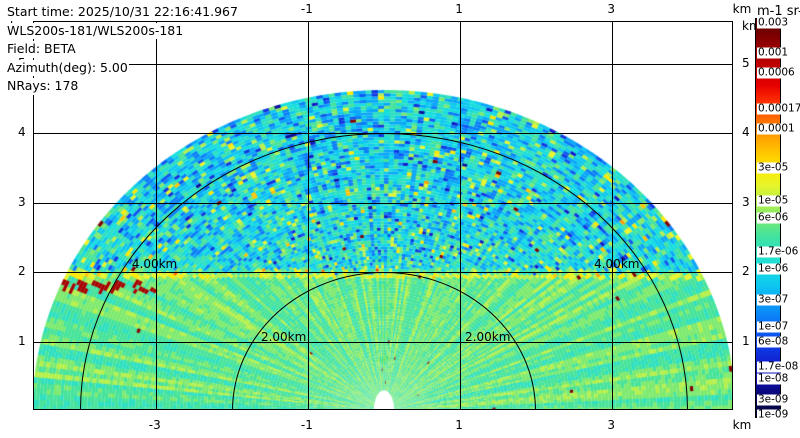 The width and height of the screenshot is (800, 438). I want to click on x-unit-bottom: km, so click(742, 425).